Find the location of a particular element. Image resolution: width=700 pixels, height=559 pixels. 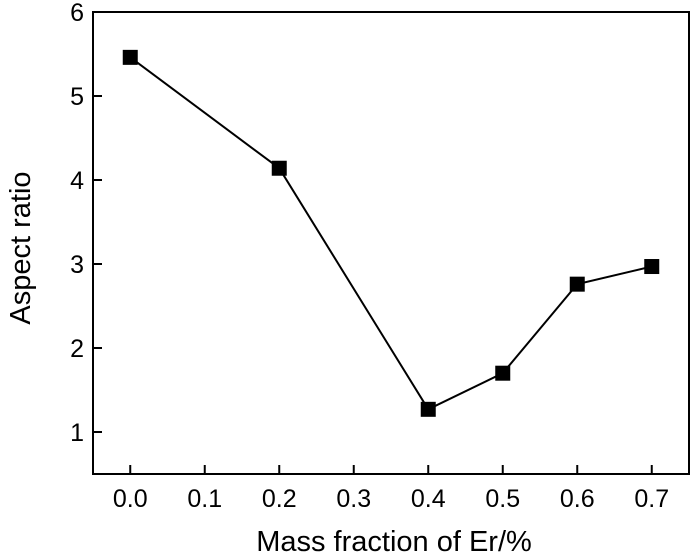

x-tick-label-4: 0.4 is located at coordinates (428, 499).